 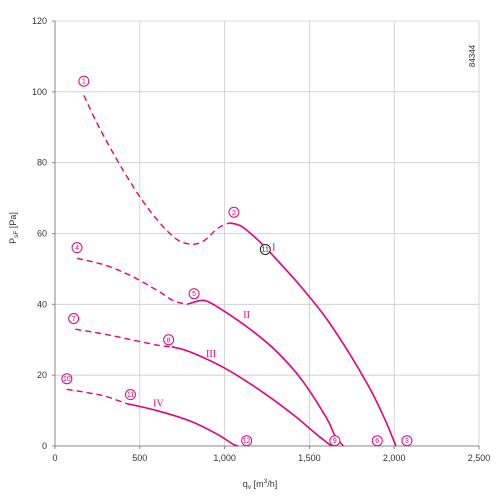 I want to click on point-marker-label: 8, so click(x=169, y=340).